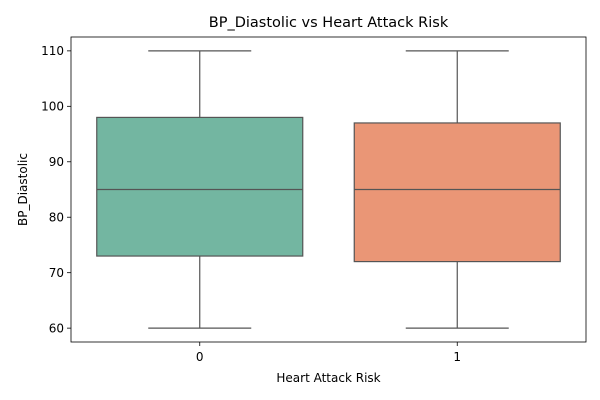  What do you see at coordinates (56, 162) in the screenshot?
I see `y-tick-label: 90` at bounding box center [56, 162].